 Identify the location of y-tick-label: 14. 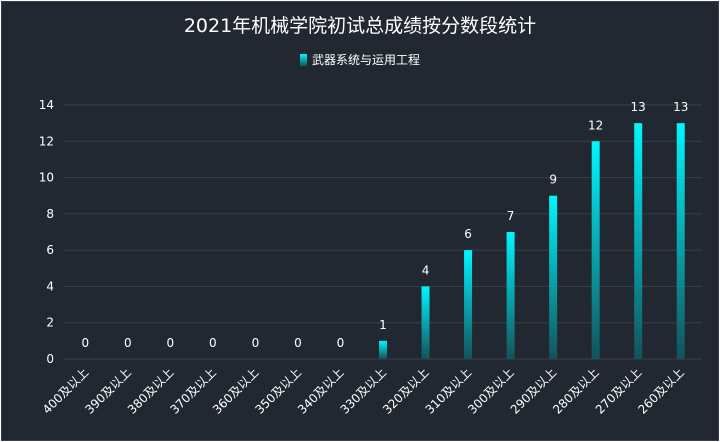
(46, 105).